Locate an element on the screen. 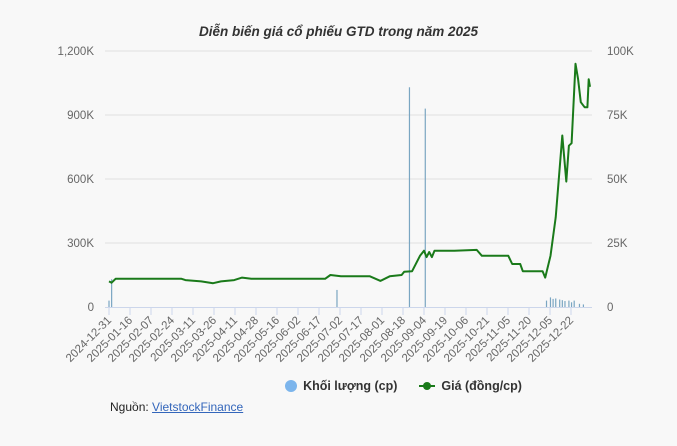  y-right-tick-label: 100K is located at coordinates (620, 52).